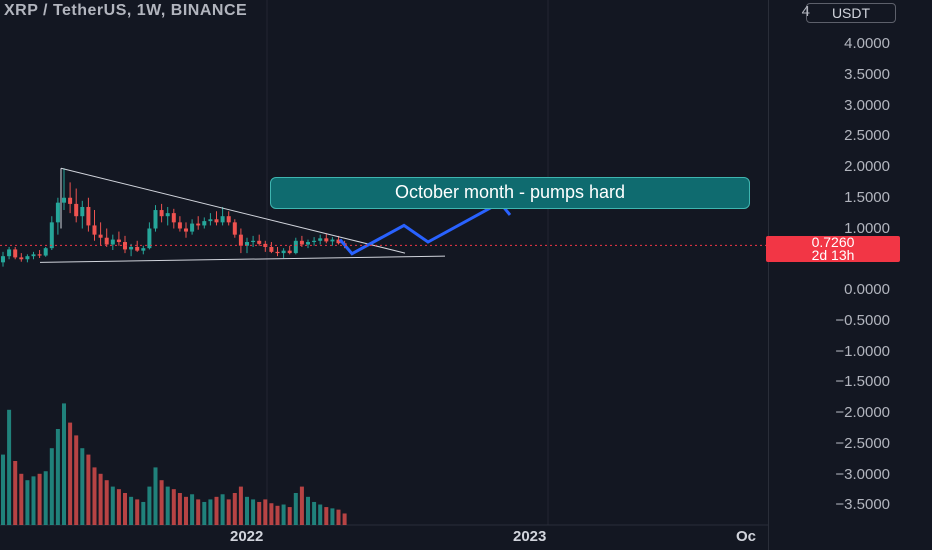 The width and height of the screenshot is (932, 550). What do you see at coordinates (867, 197) in the screenshot?
I see `price-label: 1.5000` at bounding box center [867, 197].